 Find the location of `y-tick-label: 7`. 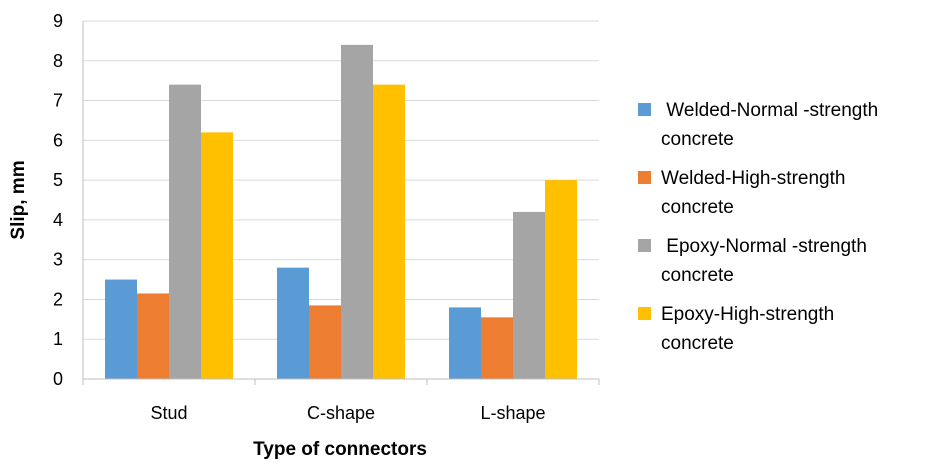

y-tick-label: 7 is located at coordinates (58, 101).